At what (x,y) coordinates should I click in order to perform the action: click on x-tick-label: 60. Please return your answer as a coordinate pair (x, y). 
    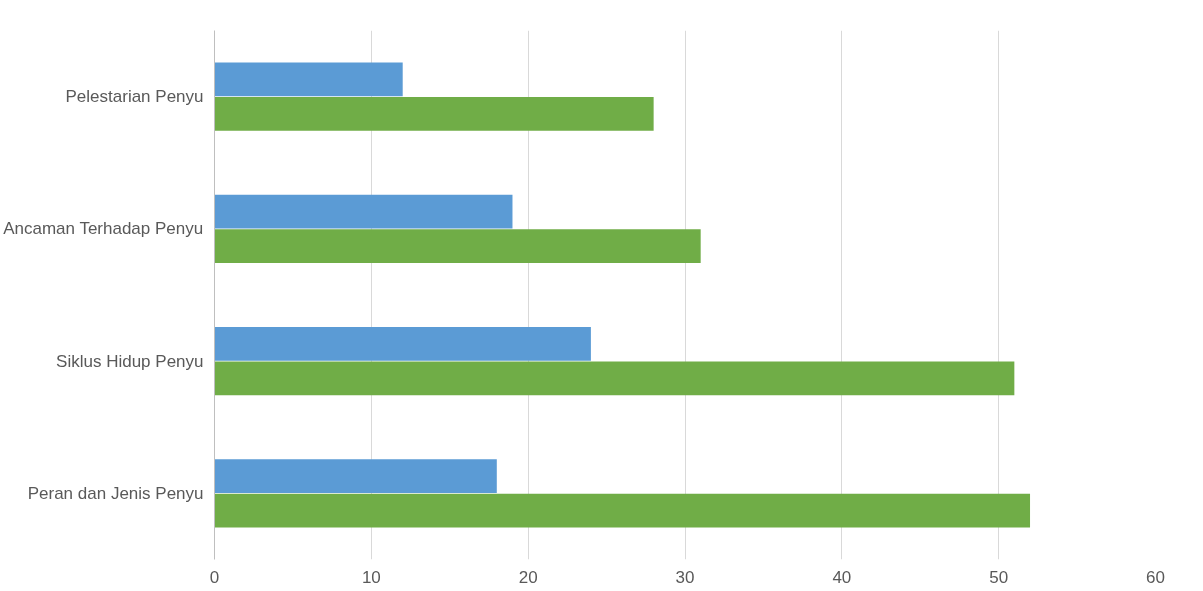
    Looking at the image, I should click on (1155, 577).